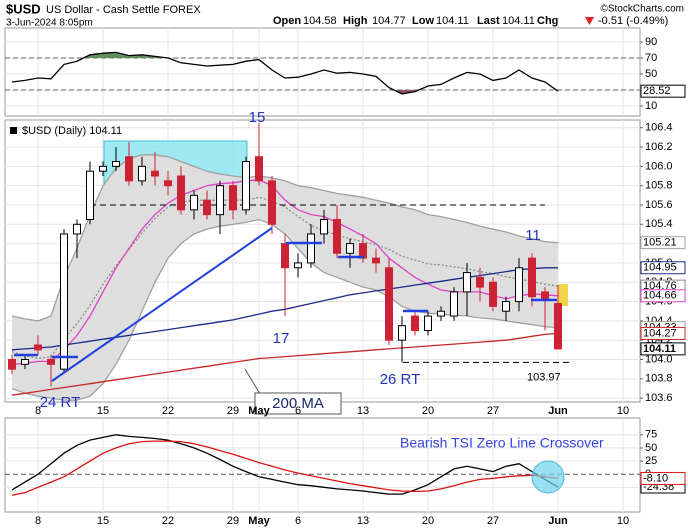 Image resolution: width=688 pixels, height=528 pixels. I want to click on y-tick-label: 10, so click(651, 106).